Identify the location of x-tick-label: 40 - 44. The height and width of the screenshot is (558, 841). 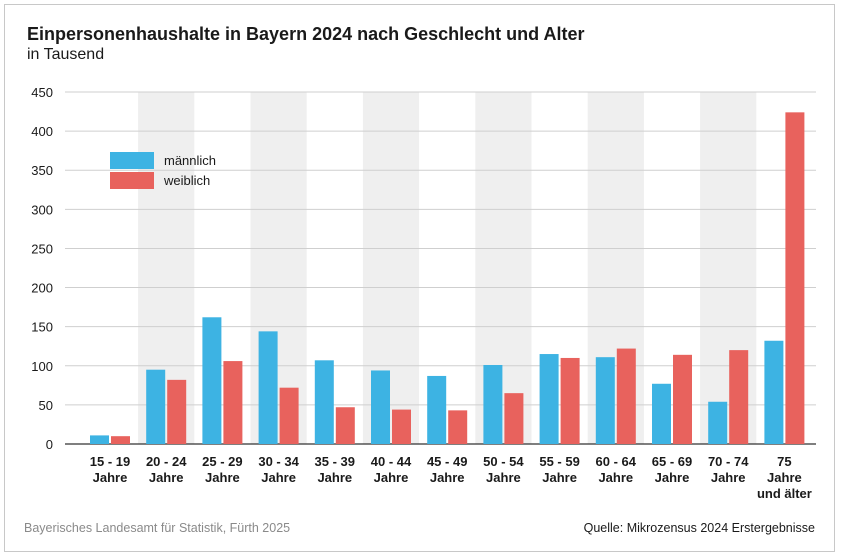
(391, 461).